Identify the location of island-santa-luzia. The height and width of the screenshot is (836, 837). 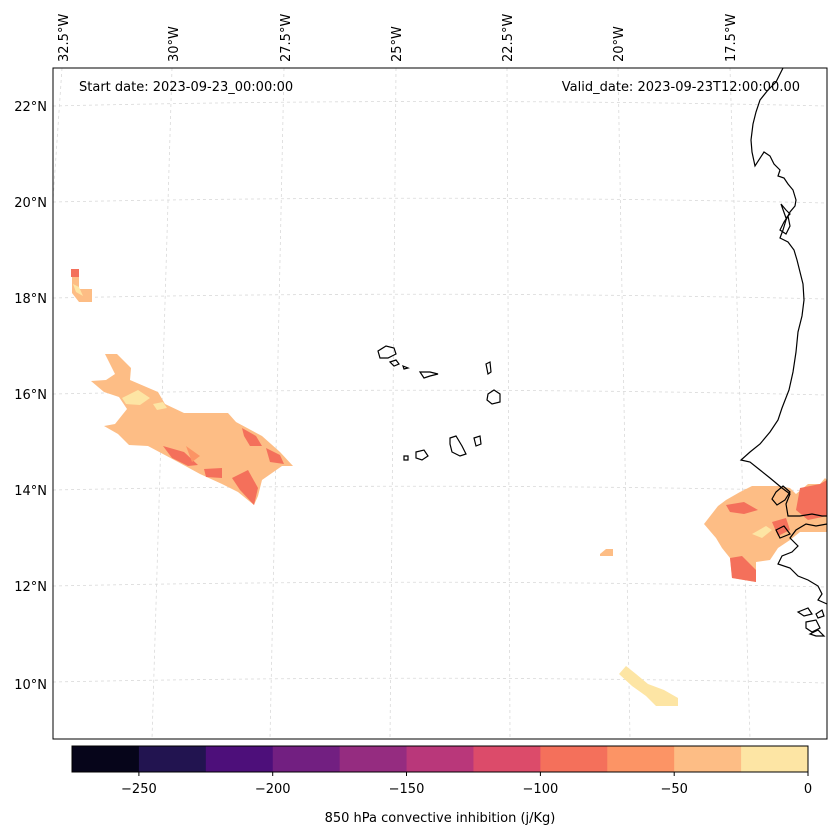
(406, 367).